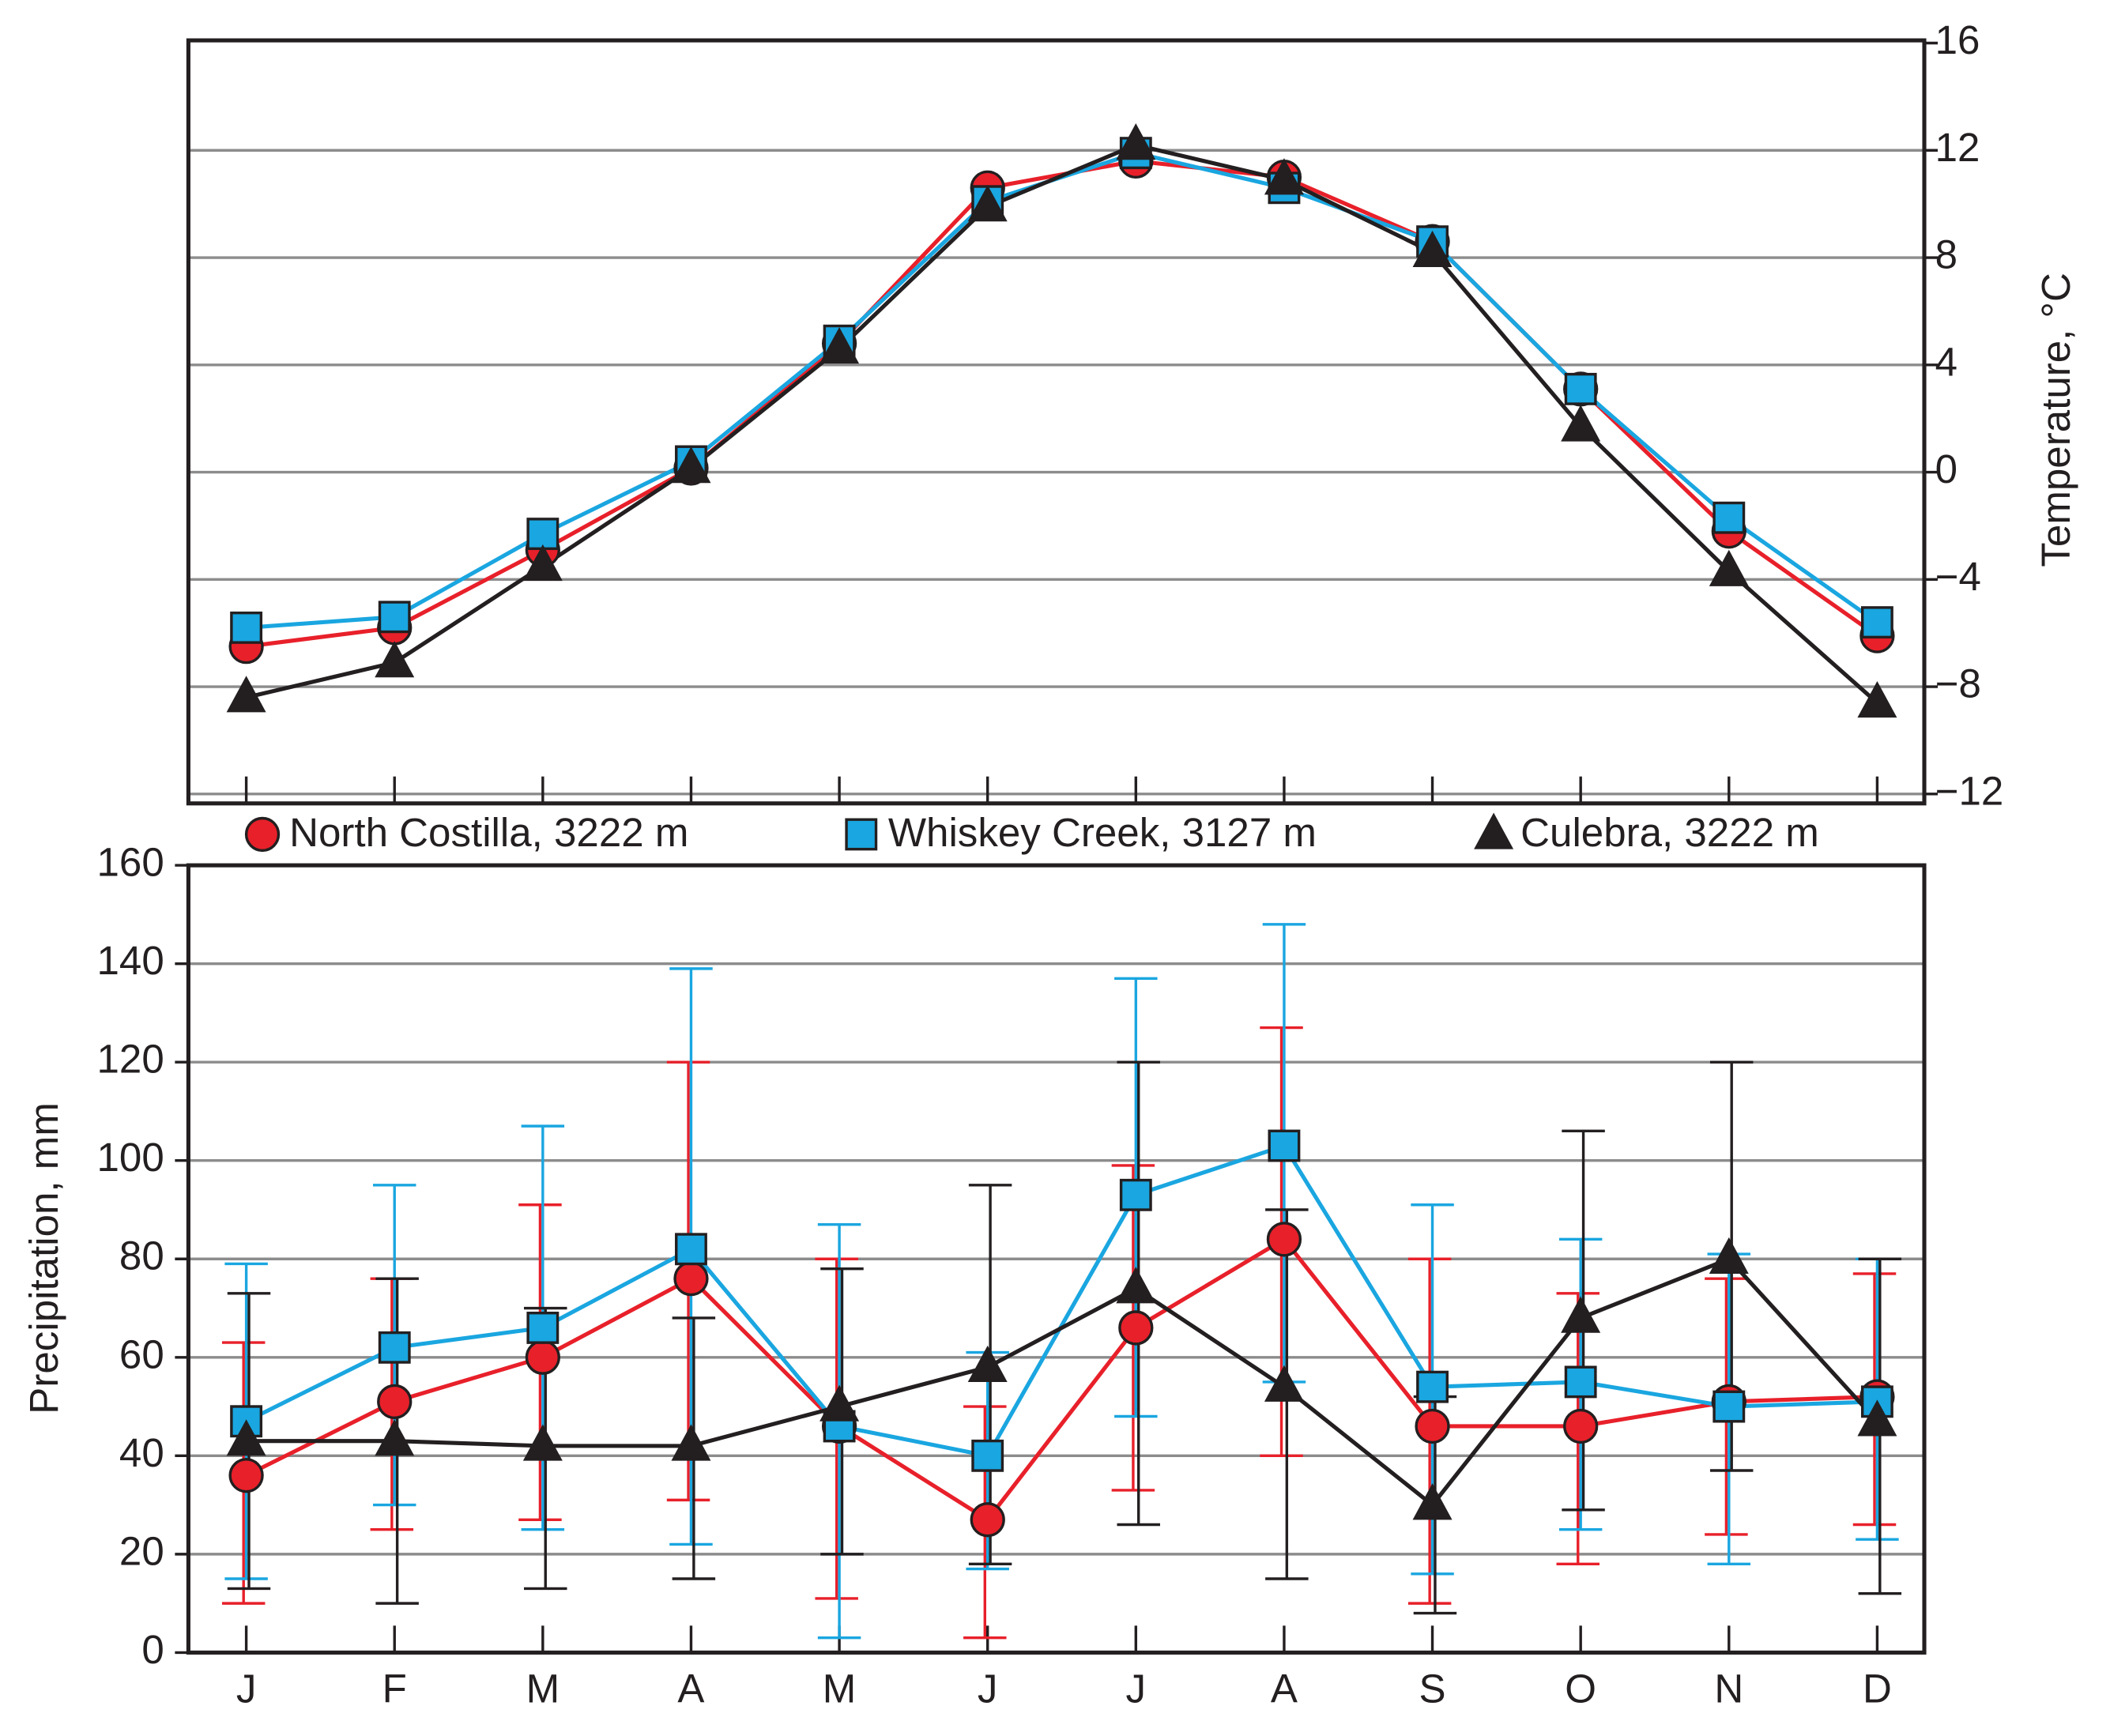 The width and height of the screenshot is (2110, 1736). I want to click on x-tick-label: D, so click(1878, 1688).